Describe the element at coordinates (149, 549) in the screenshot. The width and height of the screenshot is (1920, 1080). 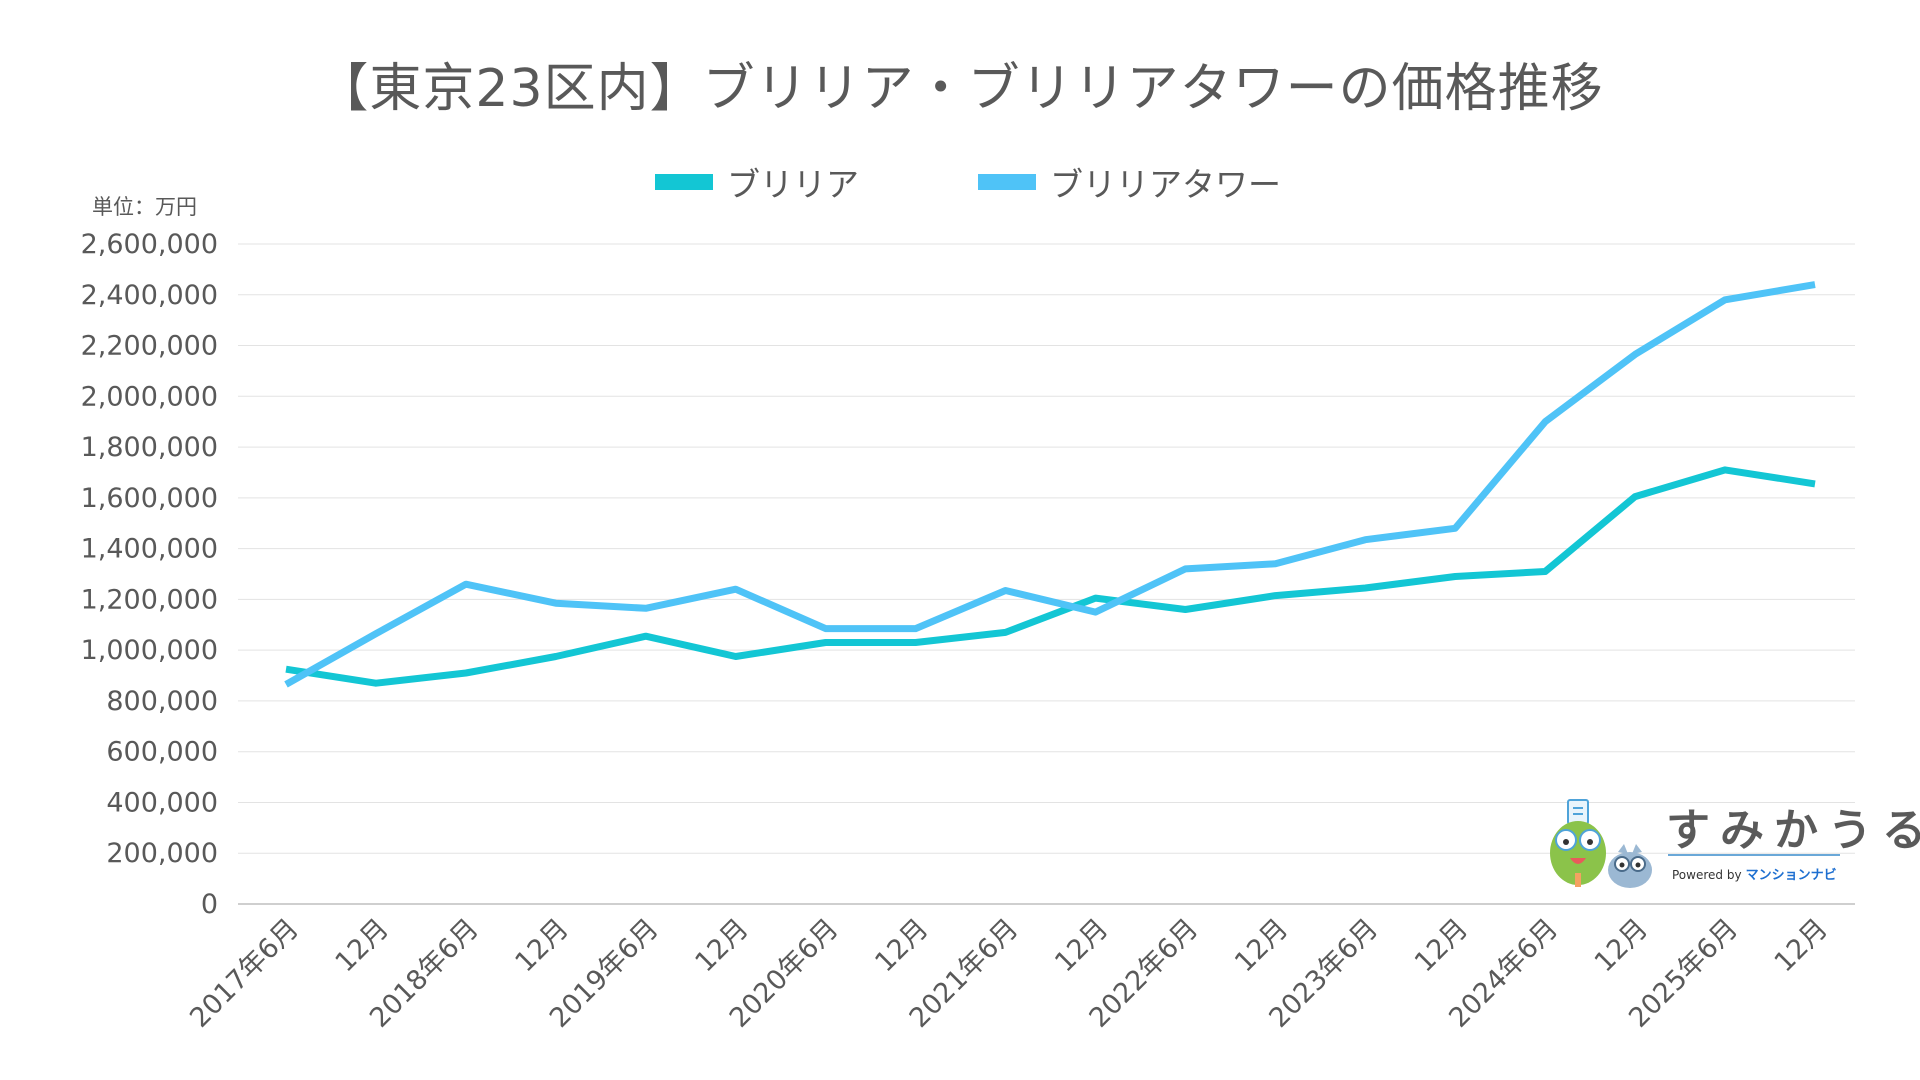
I see `y-tick-label: 1,400,000` at that location.